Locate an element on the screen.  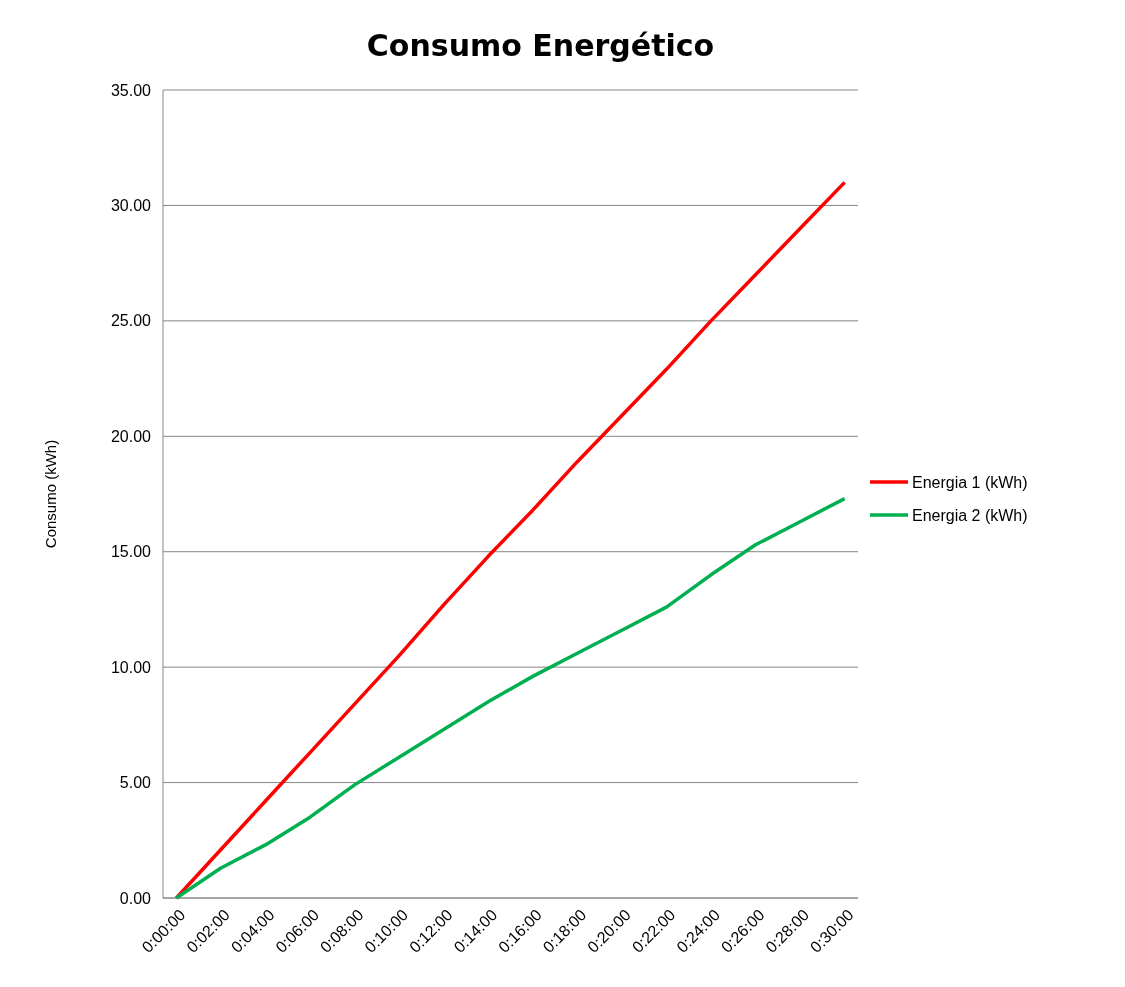
y-tick-label: 35.00 is located at coordinates (131, 90).